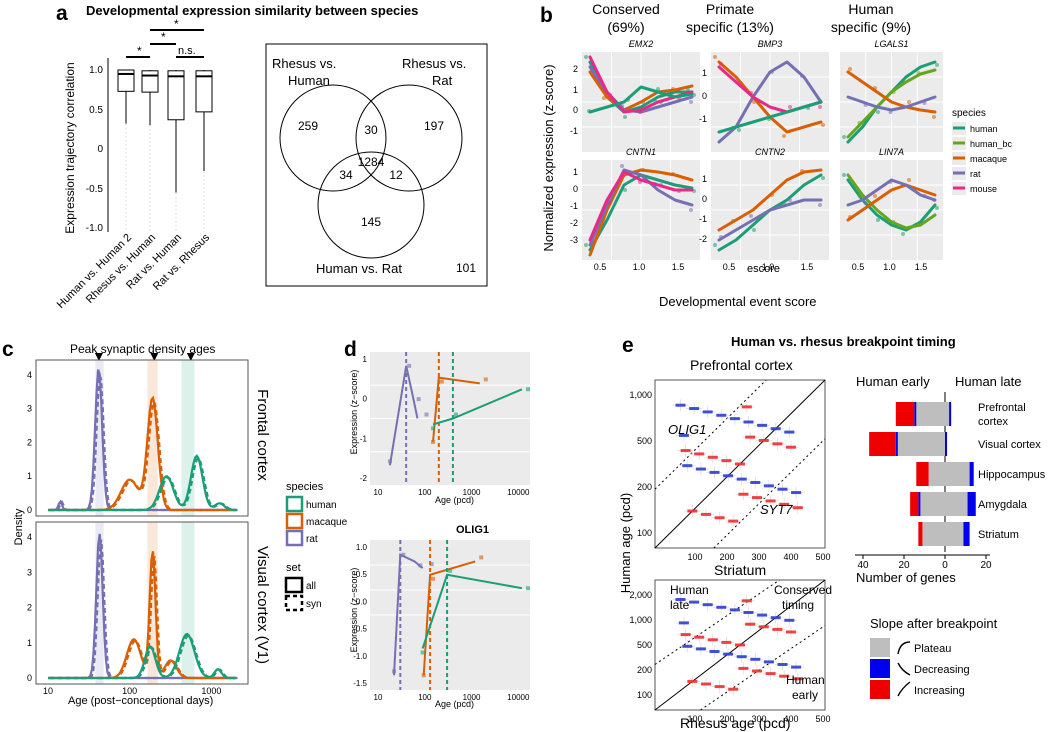  Describe the element at coordinates (29, 537) in the screenshot. I see `c-ytick: 4` at that location.